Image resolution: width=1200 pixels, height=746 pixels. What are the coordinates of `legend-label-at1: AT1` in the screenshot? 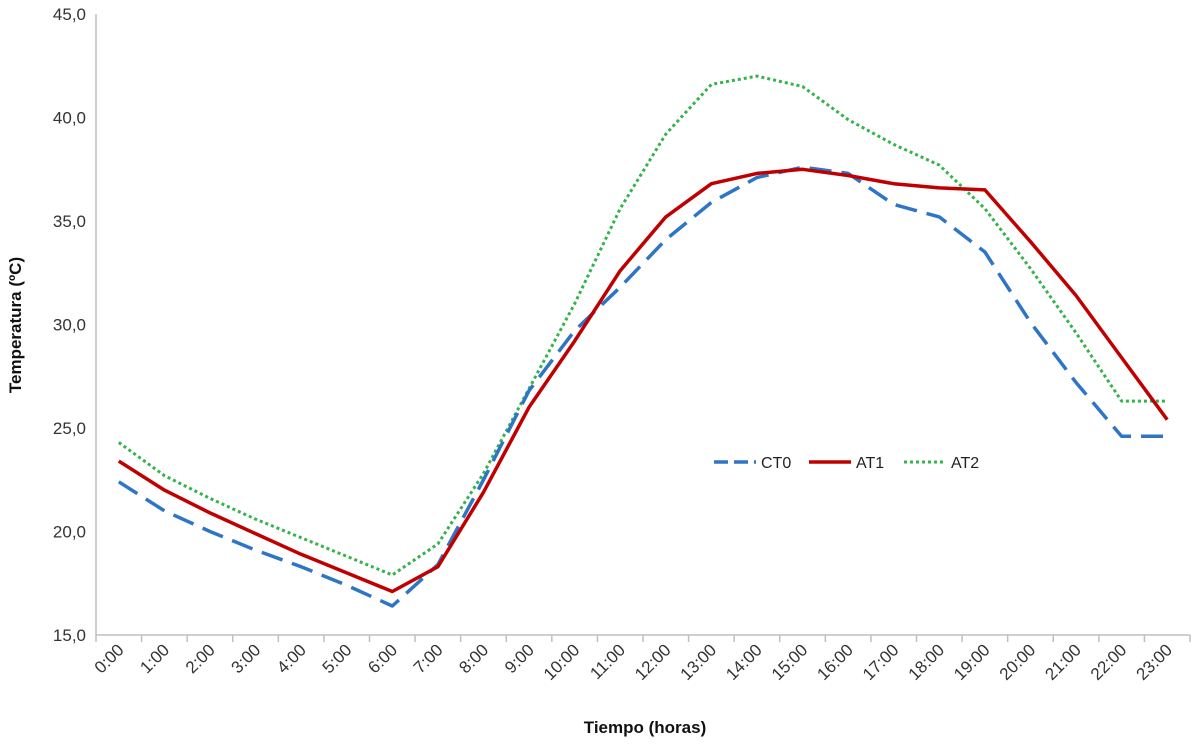 It's located at (870, 463).